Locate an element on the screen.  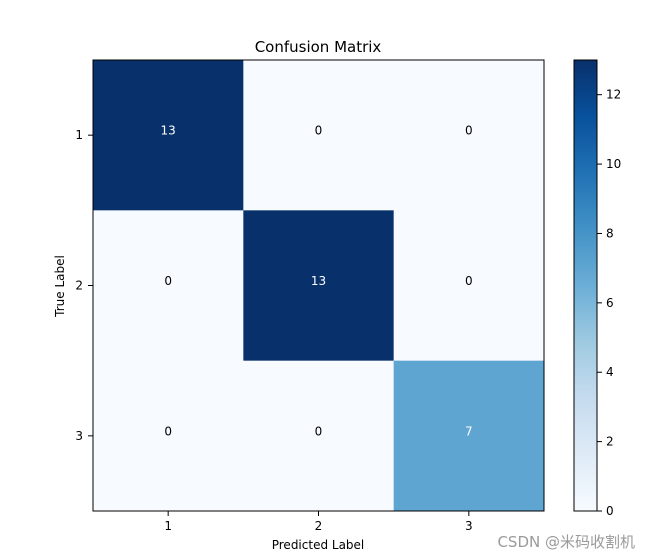
colorbar-tick-label: 12 is located at coordinates (613, 95).